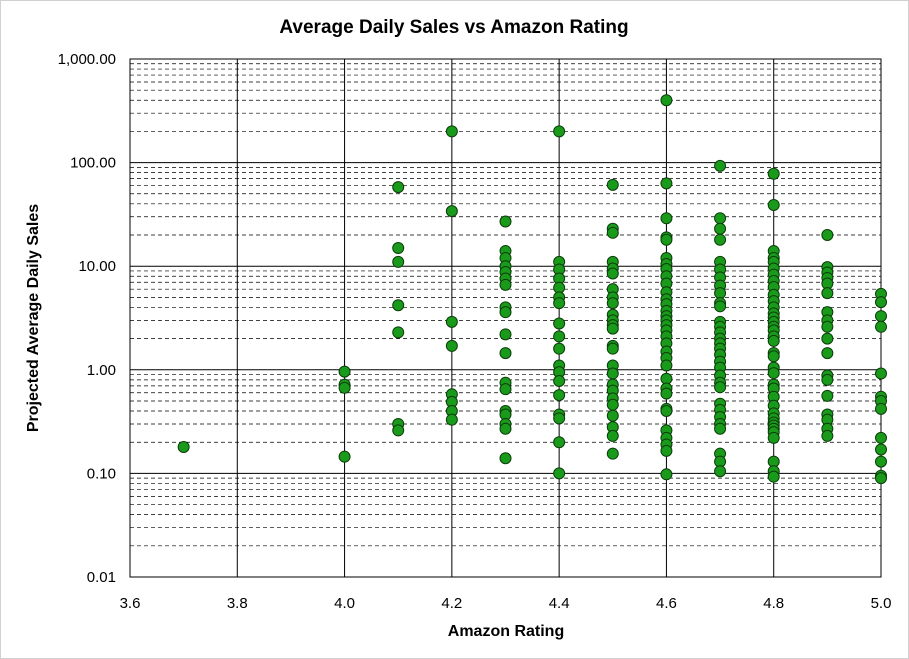  What do you see at coordinates (559, 603) in the screenshot?
I see `x-tick-label: 4.4` at bounding box center [559, 603].